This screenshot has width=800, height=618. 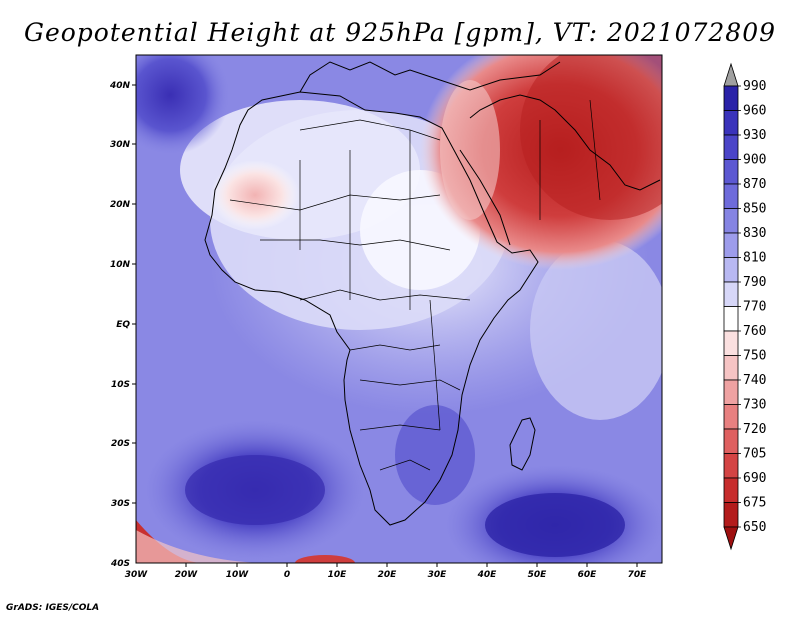 I want to click on lat-label-30n: 30N, so click(x=120, y=145).